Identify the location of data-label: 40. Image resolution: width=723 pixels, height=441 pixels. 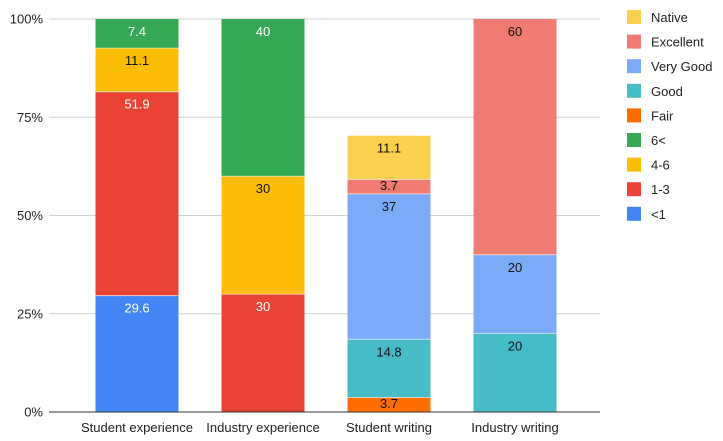
(263, 31).